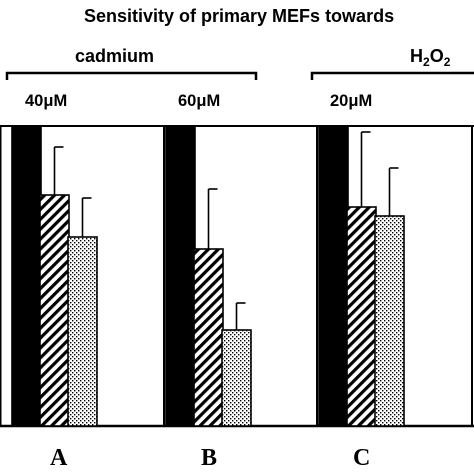  Describe the element at coordinates (54, 310) in the screenshot. I see `bar-hatched-a` at that location.